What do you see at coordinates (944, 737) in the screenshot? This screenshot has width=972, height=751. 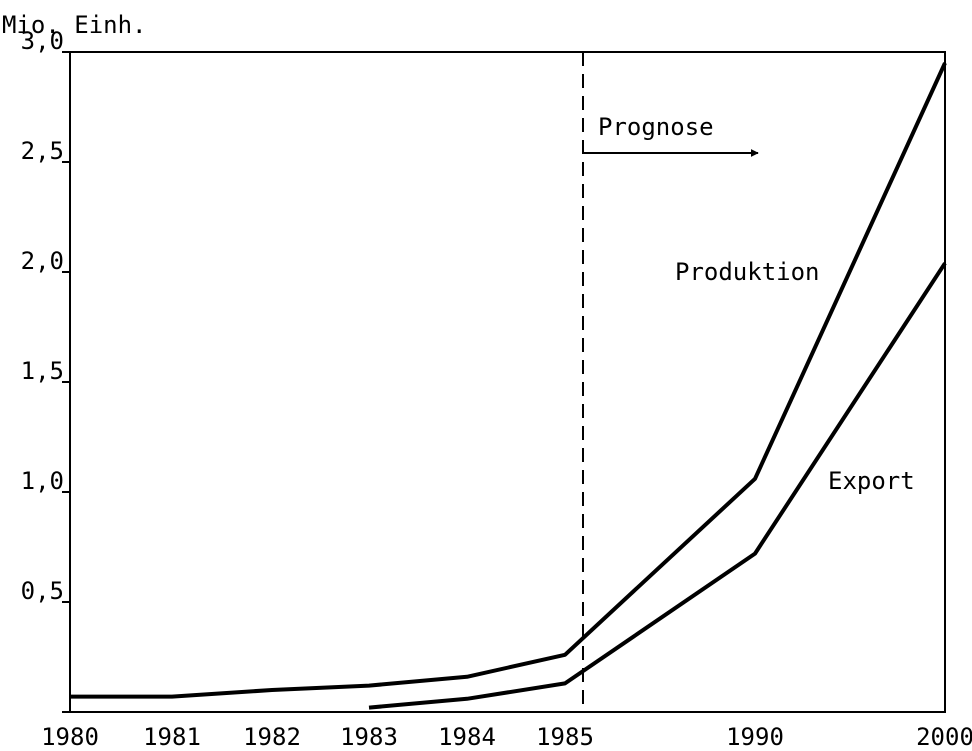 I see `x-tick-label: 2000` at bounding box center [944, 737].